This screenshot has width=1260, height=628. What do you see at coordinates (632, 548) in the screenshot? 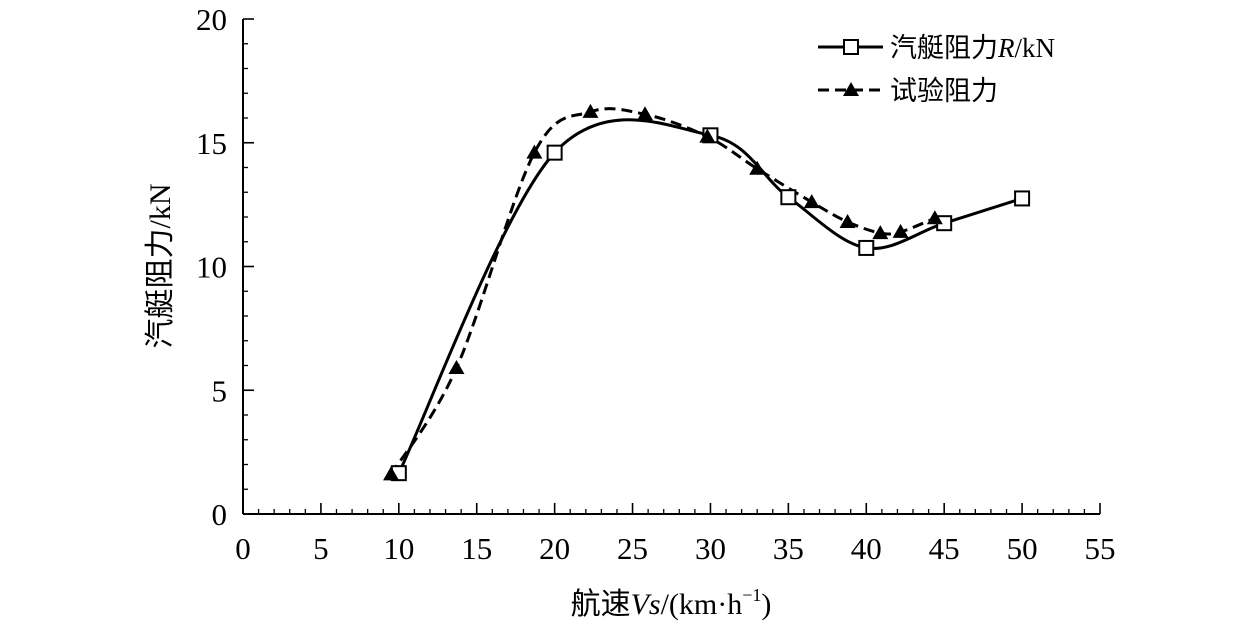
I see `x-tick-label: 25` at bounding box center [632, 548].